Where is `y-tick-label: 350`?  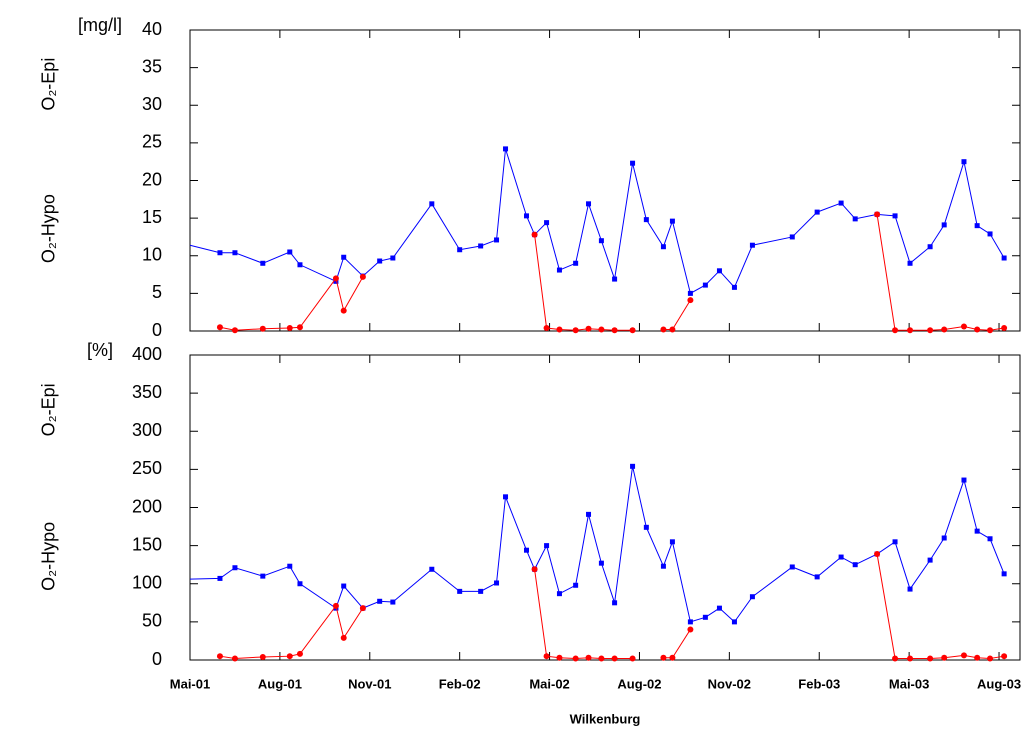
y-tick-label: 350 is located at coordinates (147, 392).